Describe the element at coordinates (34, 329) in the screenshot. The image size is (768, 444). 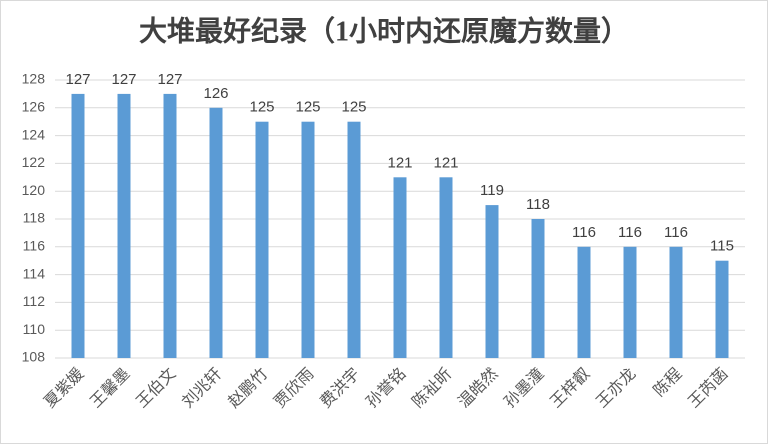
I see `y-tick-label: 110` at that location.